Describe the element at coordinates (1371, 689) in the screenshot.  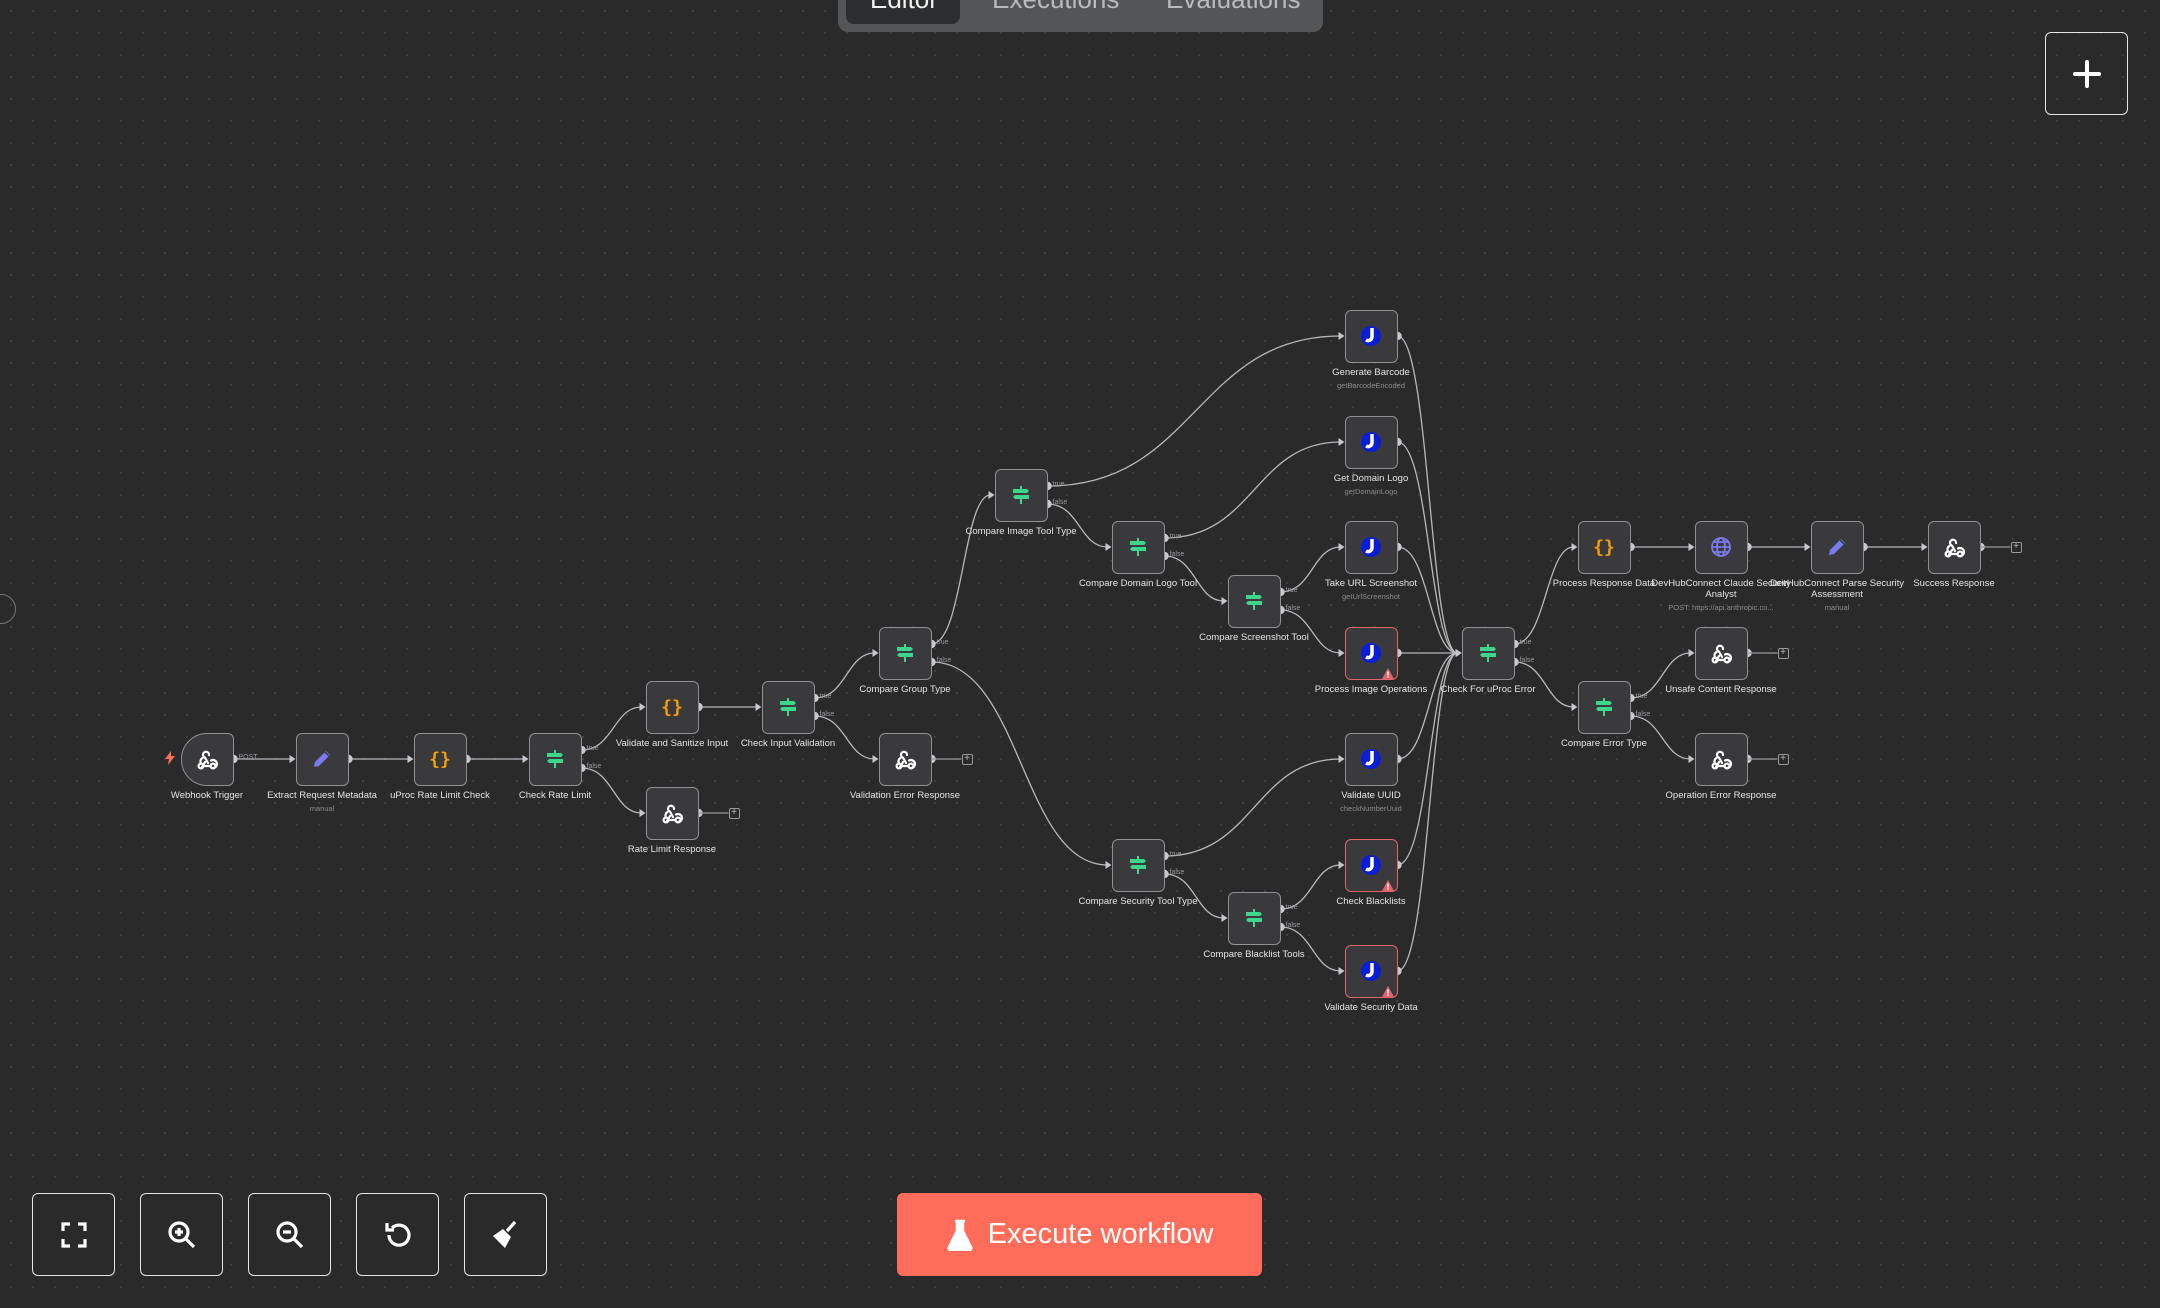
I see `node-title: Process Image Operations` at that location.